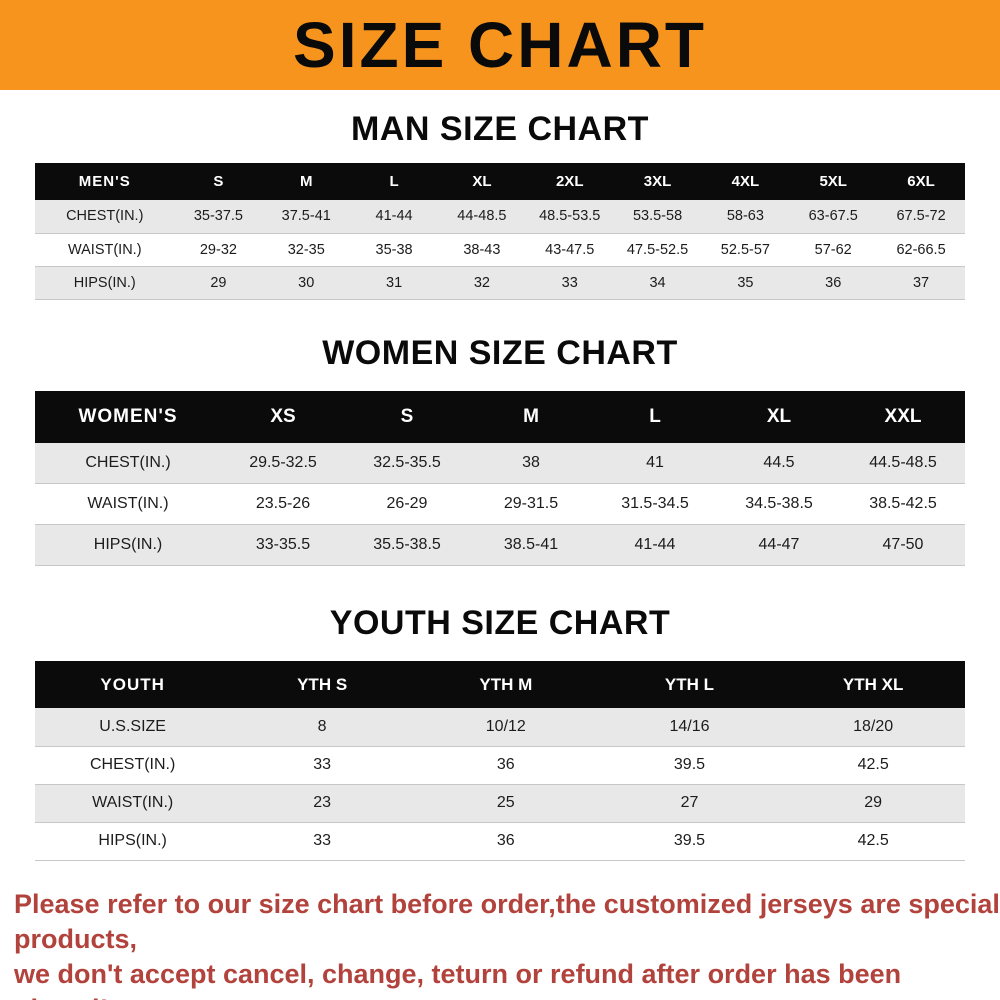  Describe the element at coordinates (570, 216) in the screenshot. I see `data-cell: 48.5-53.5` at that location.